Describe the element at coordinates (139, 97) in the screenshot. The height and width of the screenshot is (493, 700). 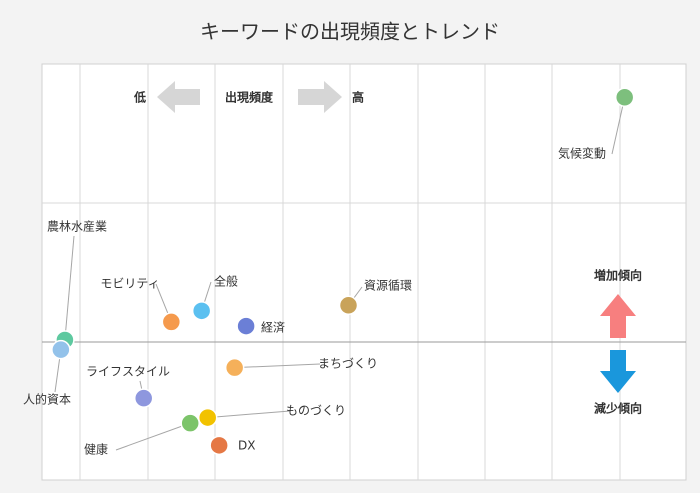
I see `low-label: 低` at that location.